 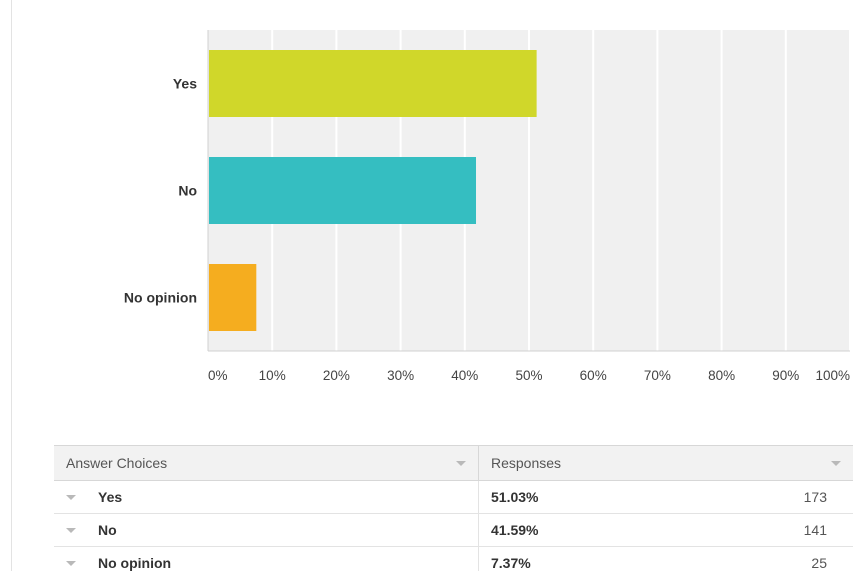 What do you see at coordinates (185, 84) in the screenshot?
I see `category-label-yes: Yes` at bounding box center [185, 84].